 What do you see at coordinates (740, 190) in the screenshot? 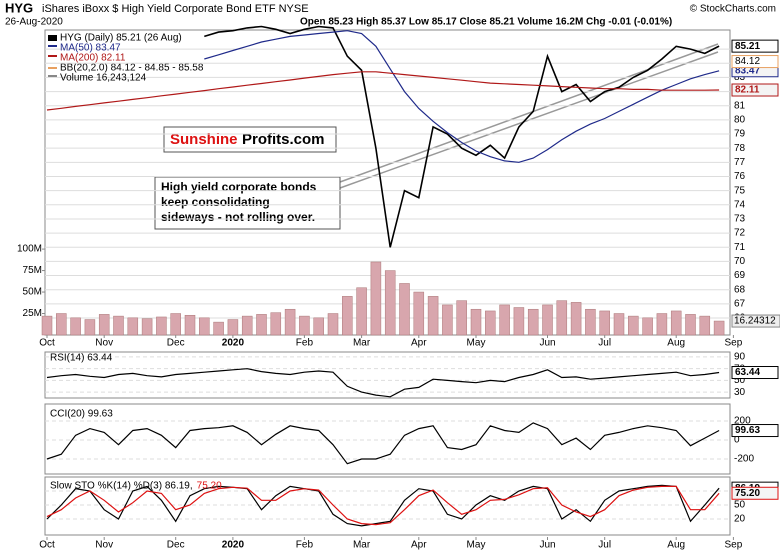
I see `y-tick-label: 75` at bounding box center [740, 190].